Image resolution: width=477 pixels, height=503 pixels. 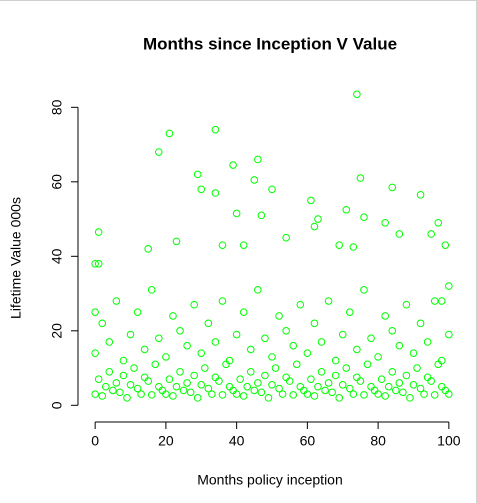 I want to click on y-tick-label: 60, so click(x=57, y=182).